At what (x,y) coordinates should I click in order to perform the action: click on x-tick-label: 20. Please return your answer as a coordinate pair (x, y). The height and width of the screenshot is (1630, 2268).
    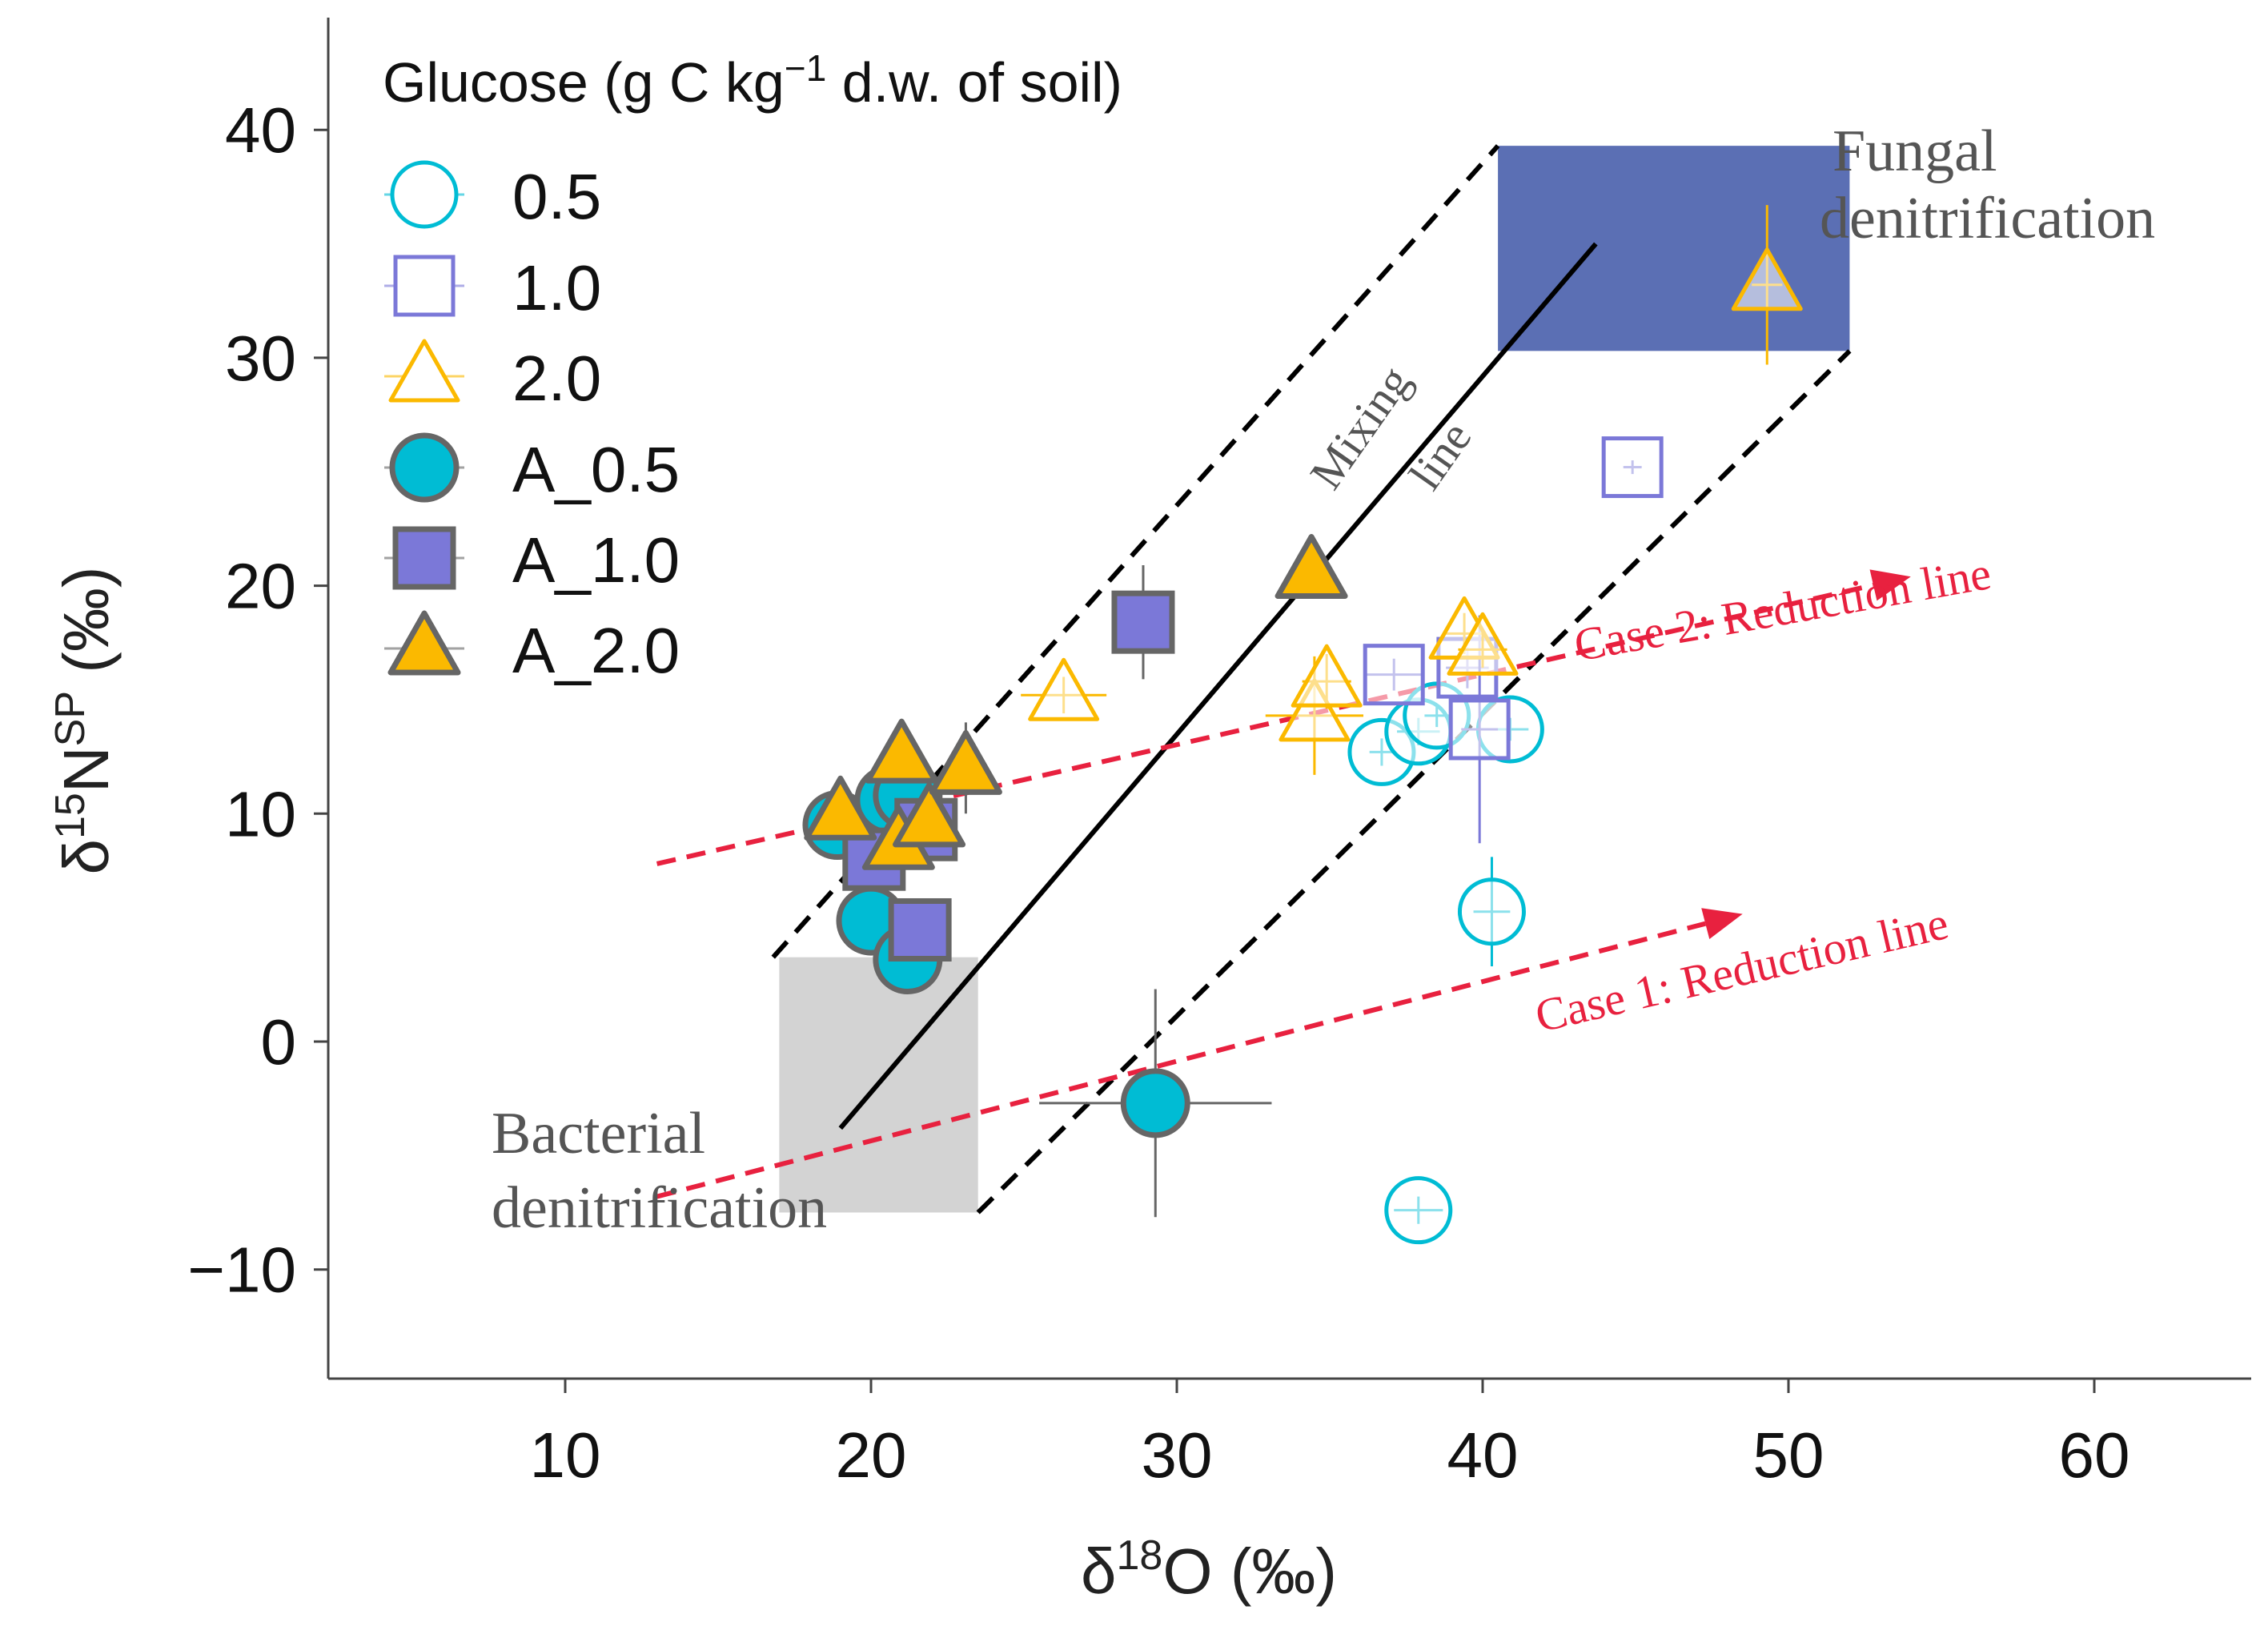
    Looking at the image, I should click on (871, 1455).